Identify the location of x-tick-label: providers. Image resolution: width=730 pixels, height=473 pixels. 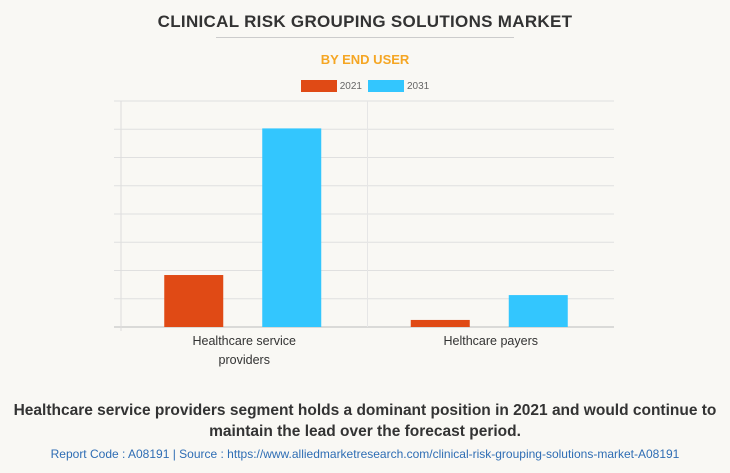
(244, 360).